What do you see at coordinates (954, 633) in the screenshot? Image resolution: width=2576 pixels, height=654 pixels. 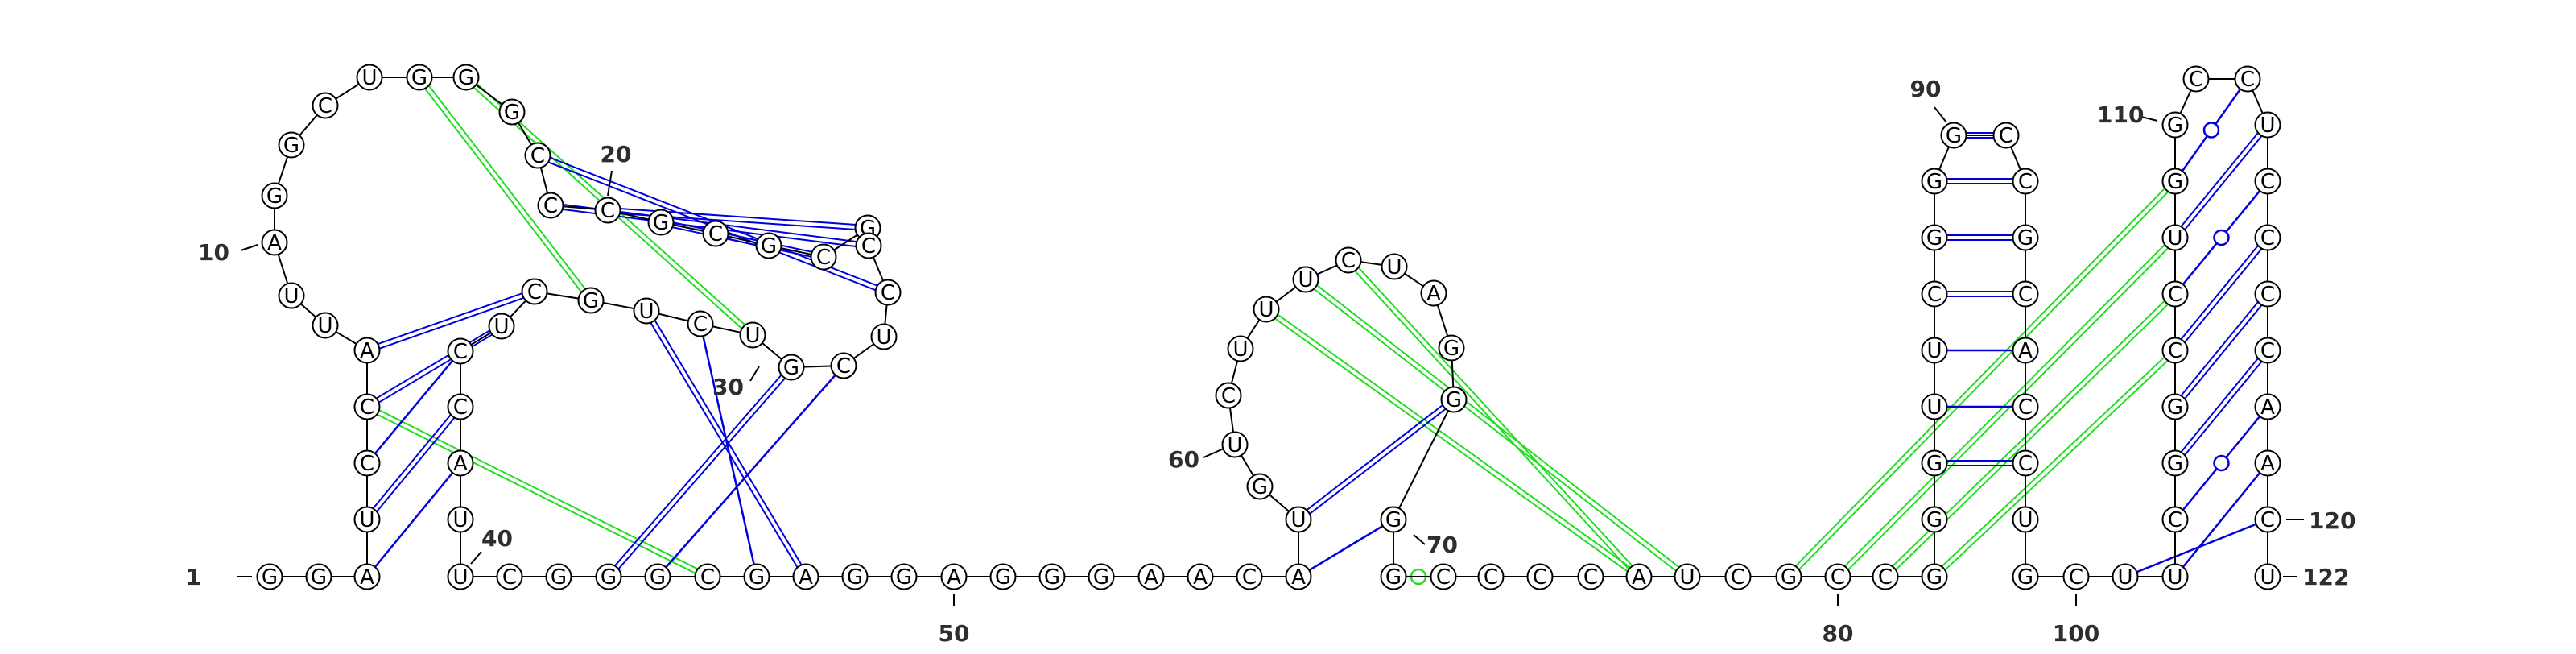 I see `position-number: 50` at bounding box center [954, 633].